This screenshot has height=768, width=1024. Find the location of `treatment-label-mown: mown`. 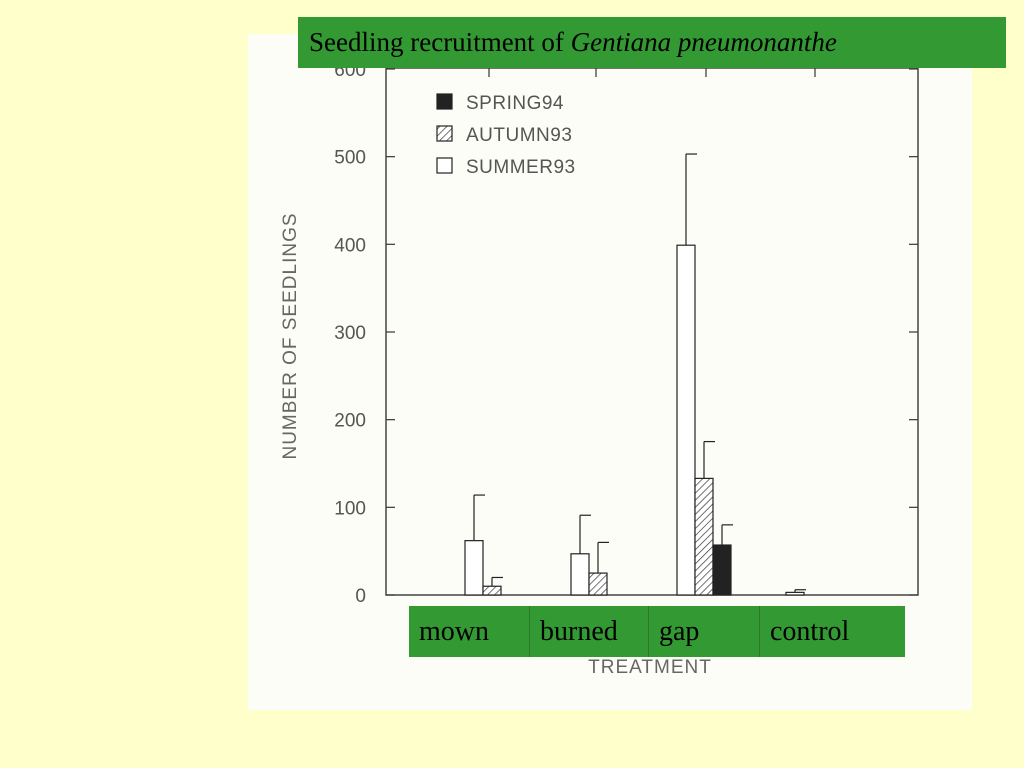

treatment-label-mown: mown is located at coordinates (454, 631).